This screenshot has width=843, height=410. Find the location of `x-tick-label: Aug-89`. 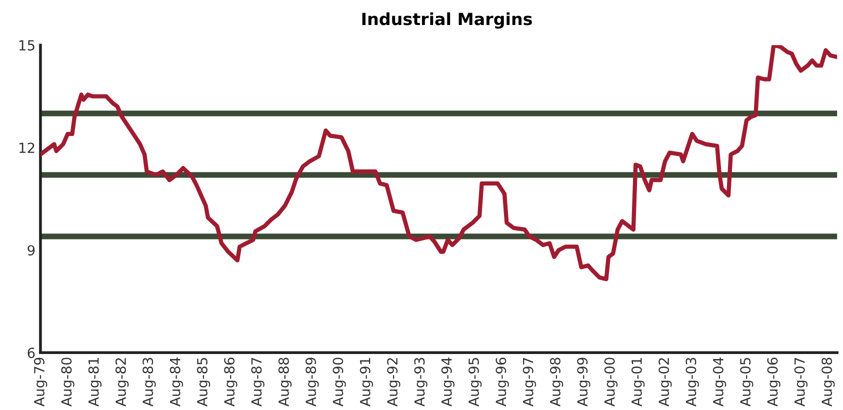

x-tick-label: Aug-89 is located at coordinates (312, 382).